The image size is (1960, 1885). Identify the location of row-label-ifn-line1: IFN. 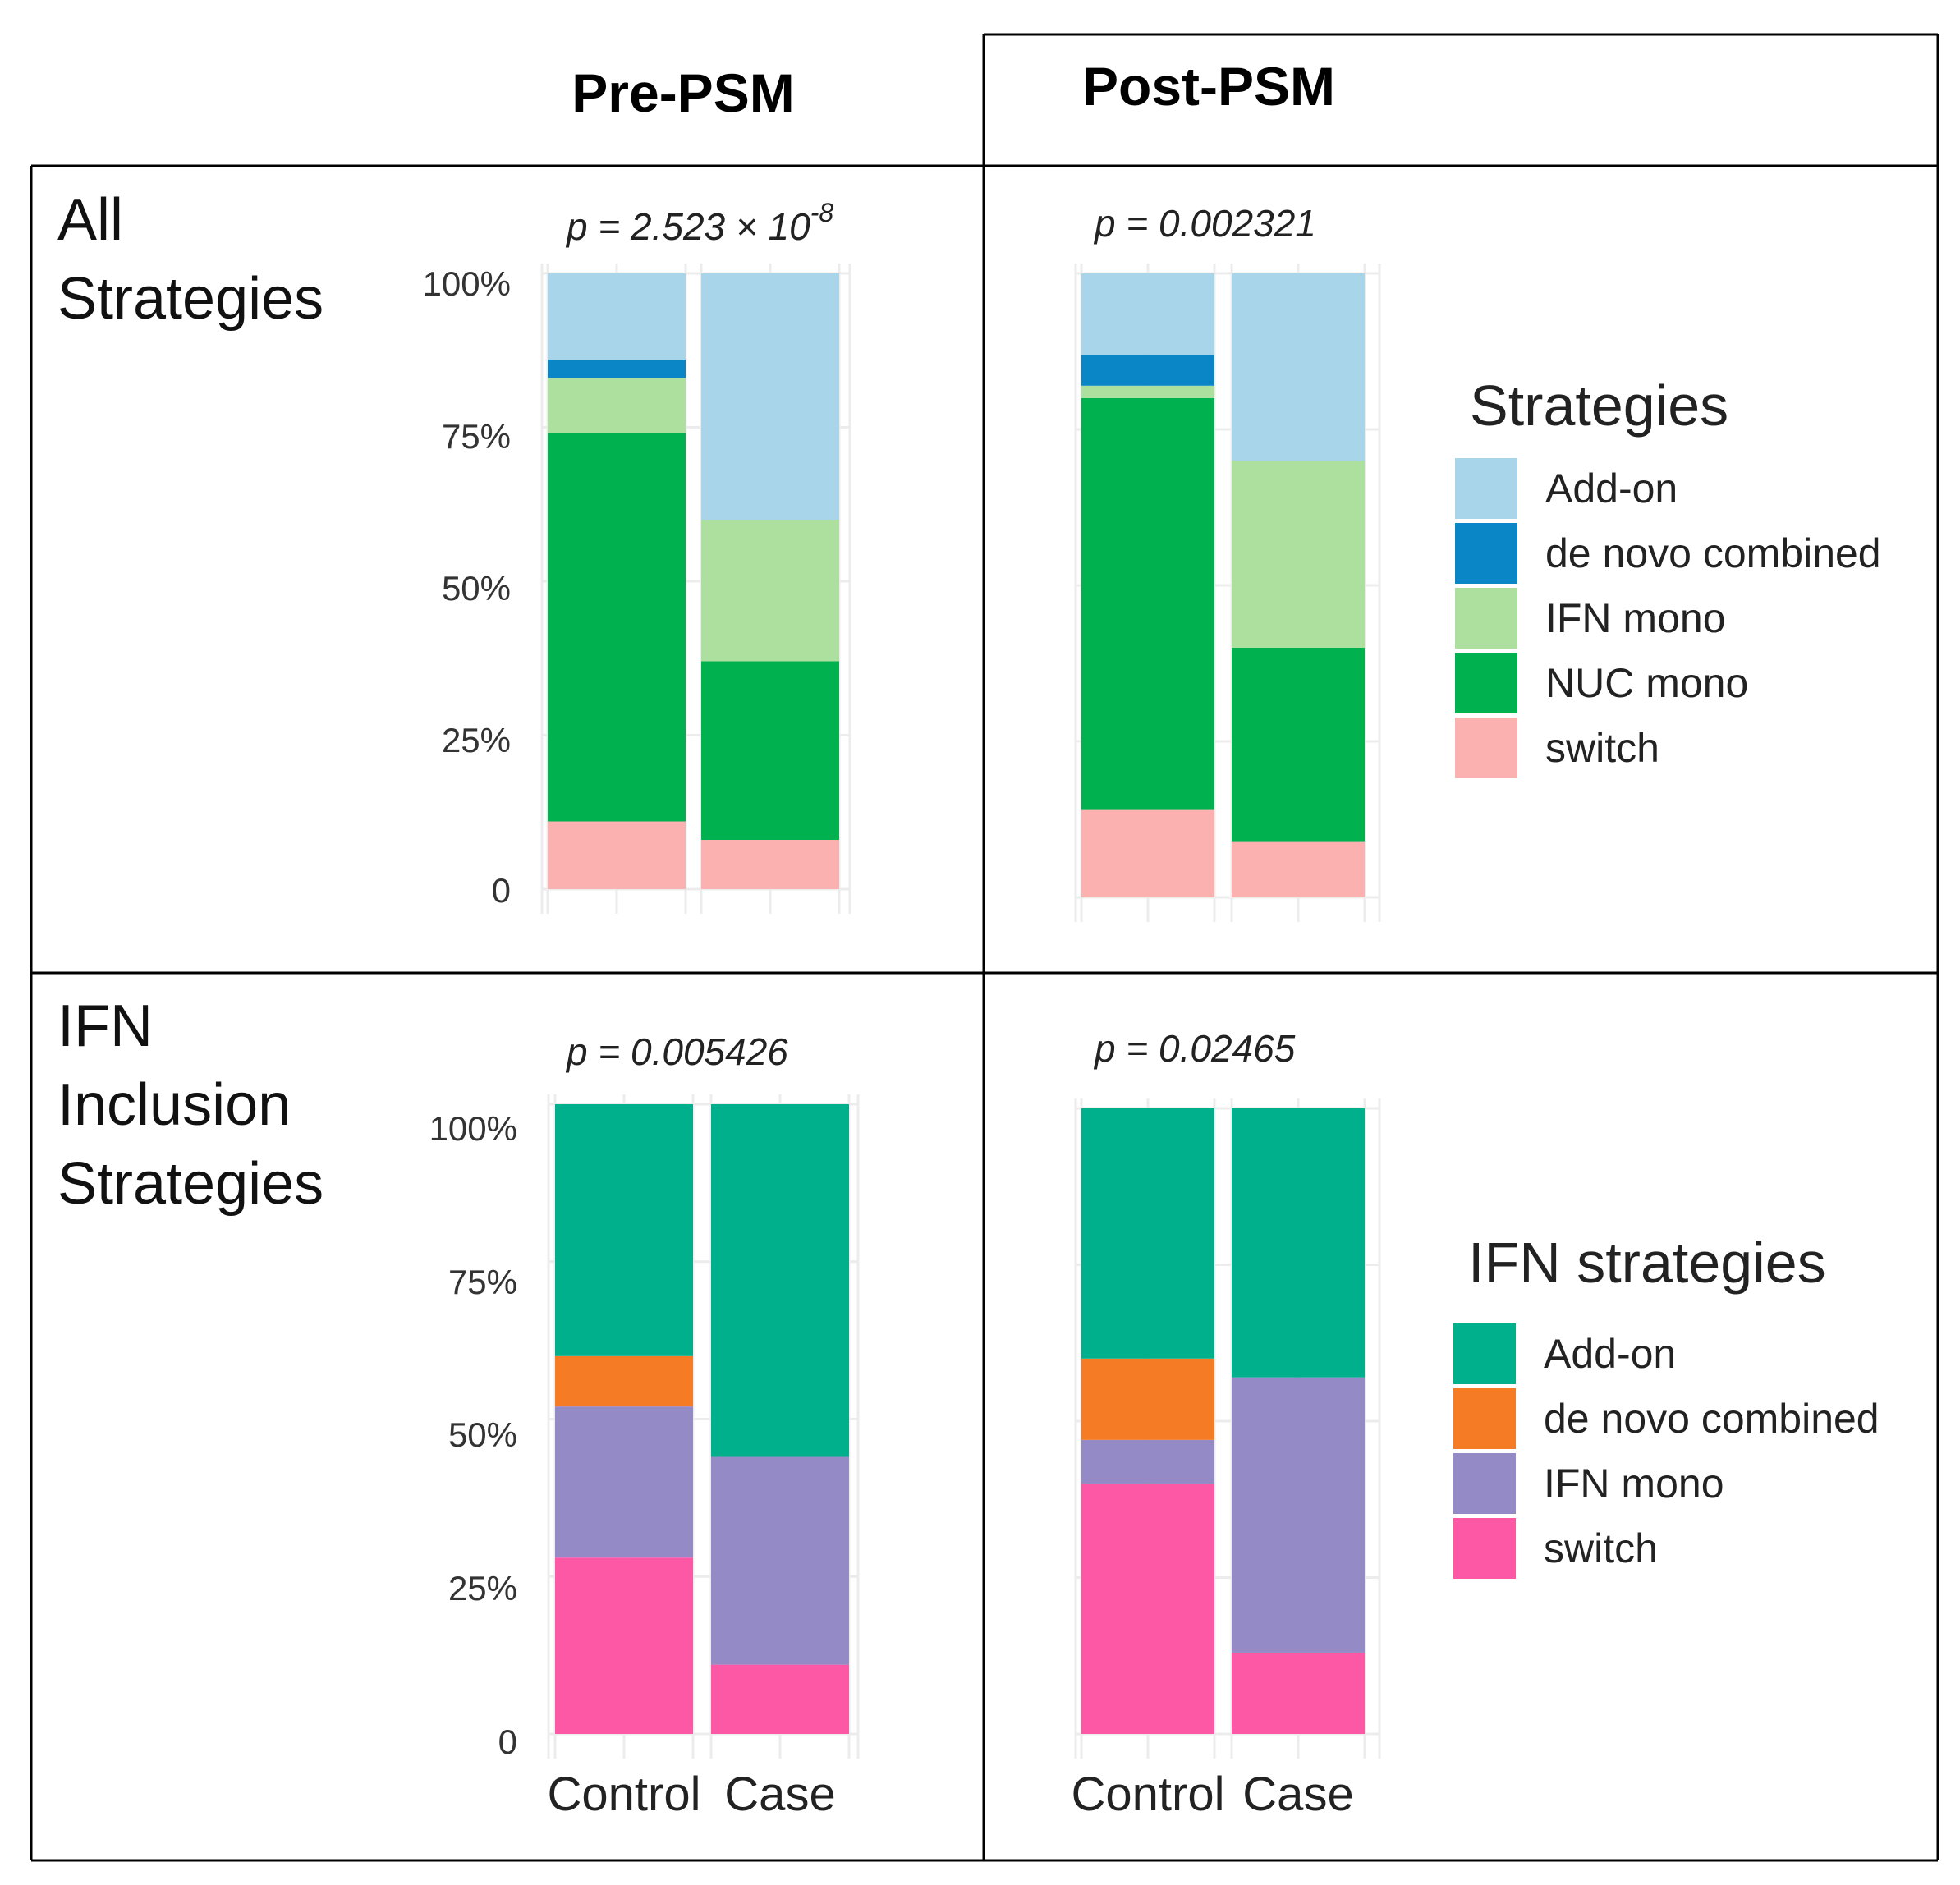
(105, 1026).